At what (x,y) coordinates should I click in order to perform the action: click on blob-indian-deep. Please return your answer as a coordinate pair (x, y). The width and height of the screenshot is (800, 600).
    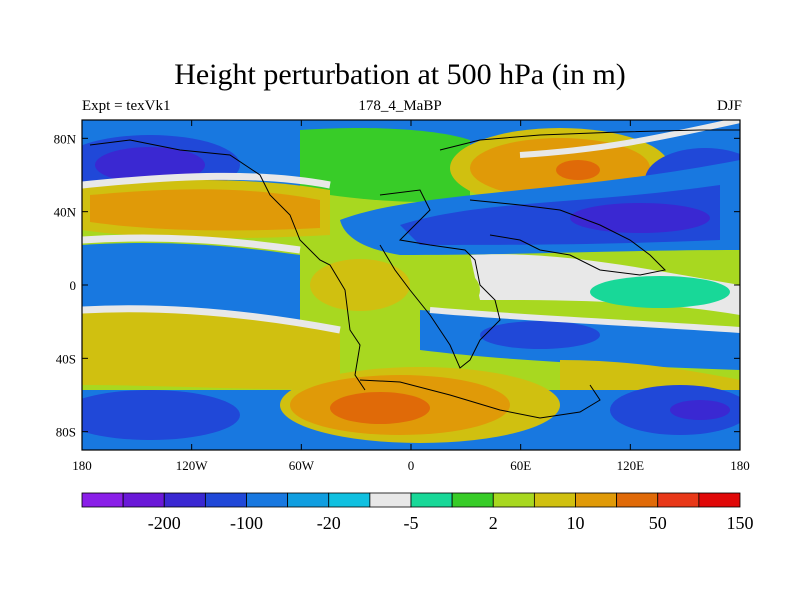
    Looking at the image, I should click on (540, 335).